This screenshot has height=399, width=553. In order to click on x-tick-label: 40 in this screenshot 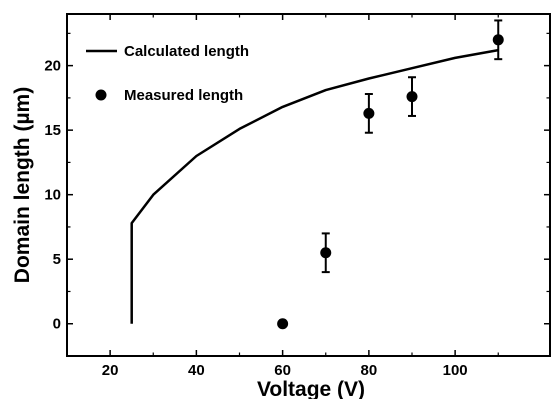, I will do `click(196, 370)`.